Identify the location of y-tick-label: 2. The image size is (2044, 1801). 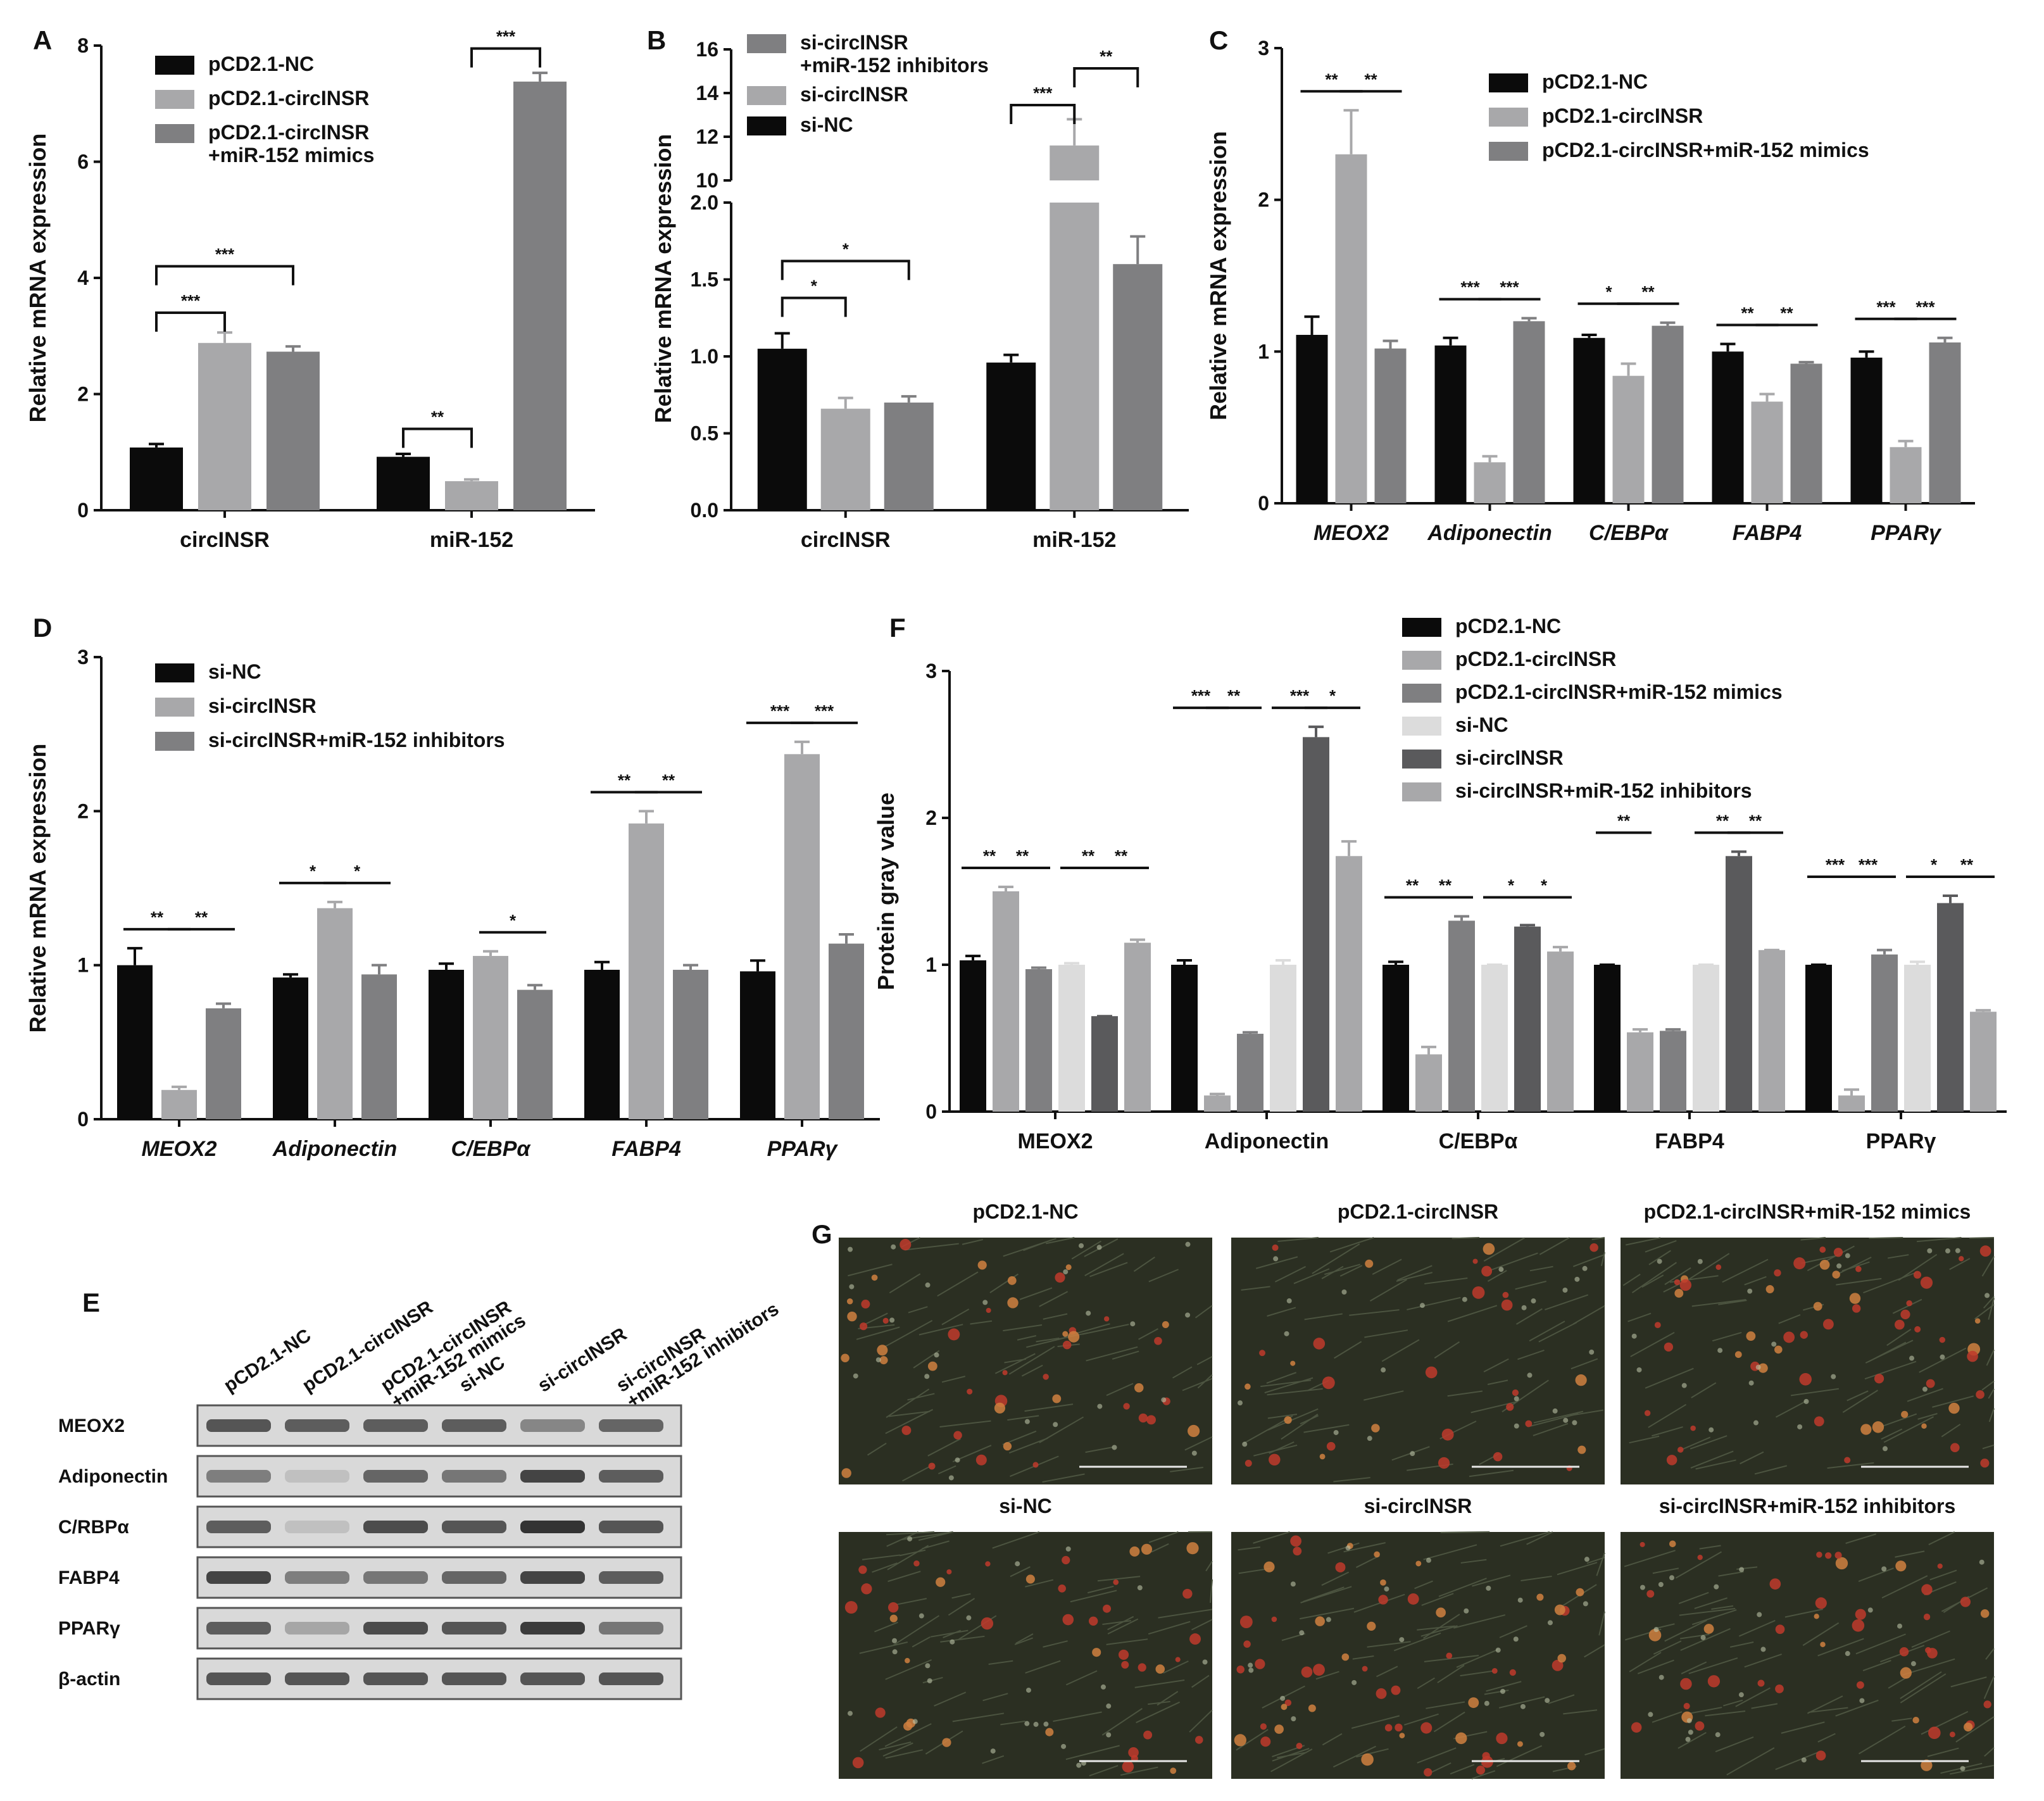
(1263, 200).